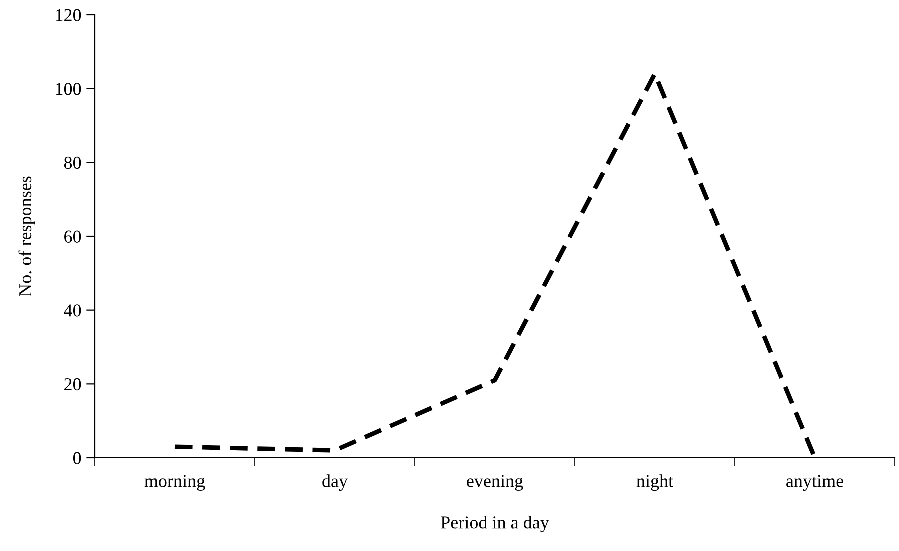 The image size is (899, 551). I want to click on y-tick-label: 20, so click(73, 384).